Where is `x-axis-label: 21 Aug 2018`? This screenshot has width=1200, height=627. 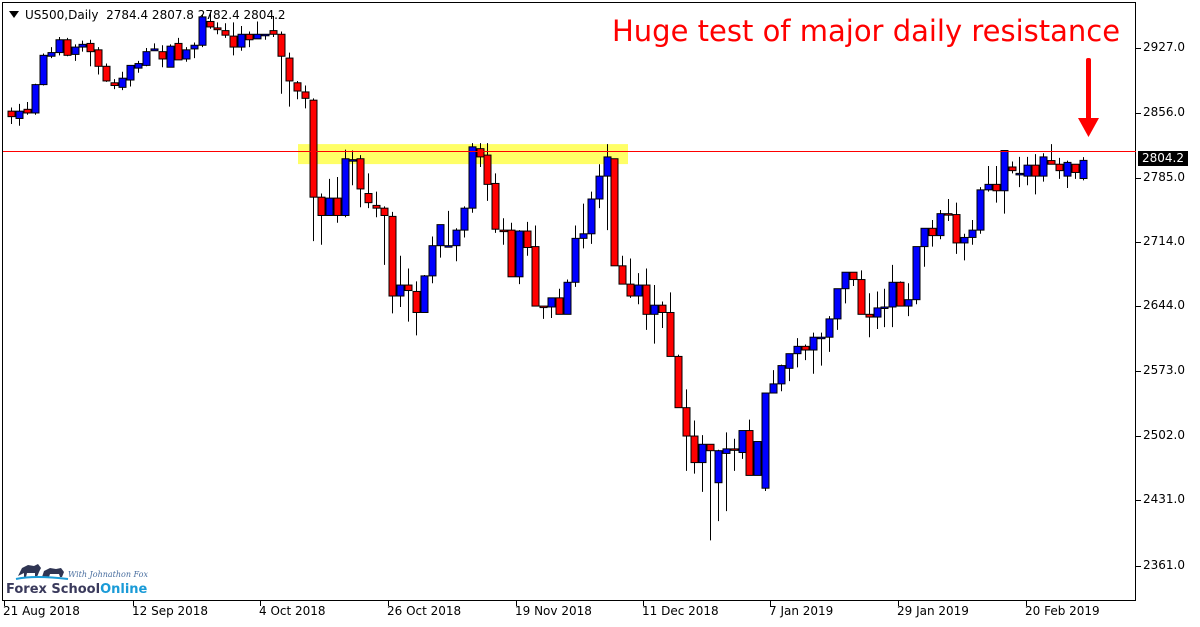
x-axis-label: 21 Aug 2018 is located at coordinates (41, 611).